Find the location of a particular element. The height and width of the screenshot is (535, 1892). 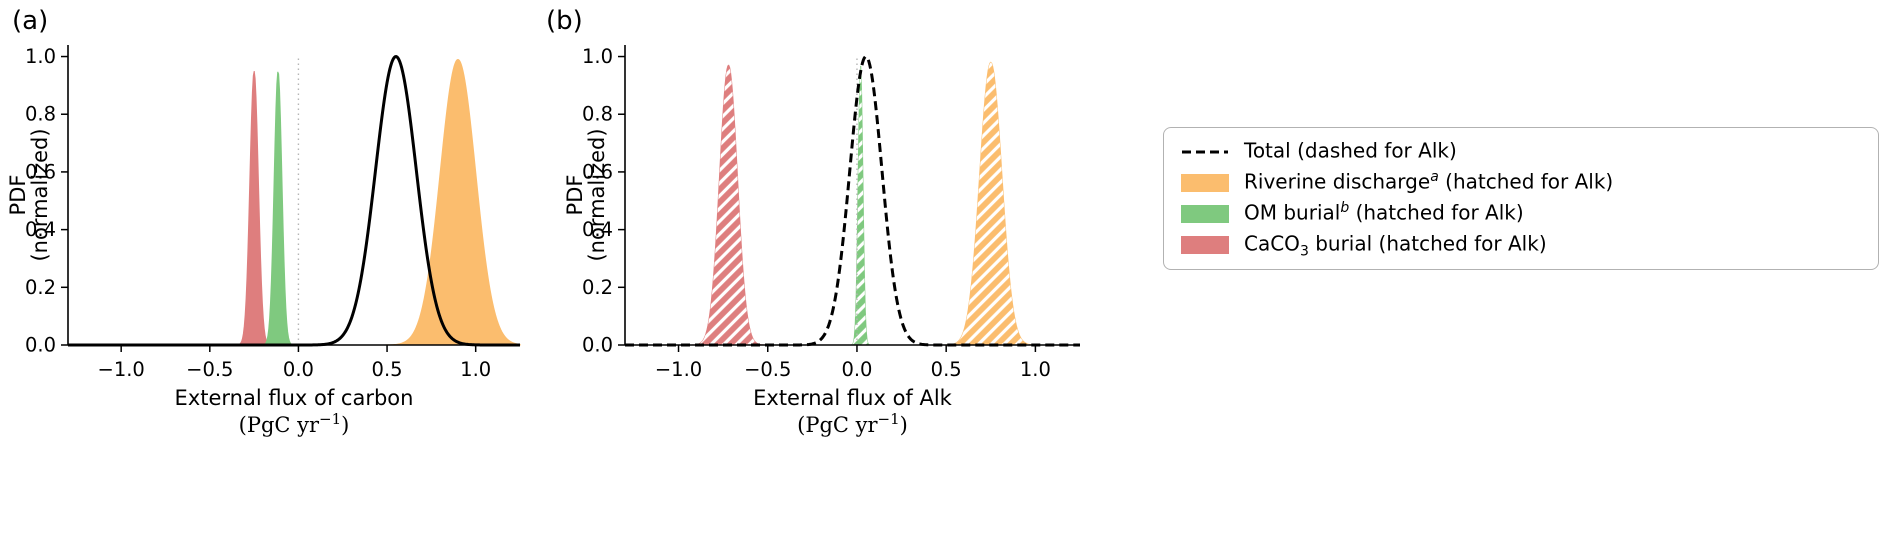

legend-label-total: Total (dashed for Alk) is located at coordinates (1350, 150).